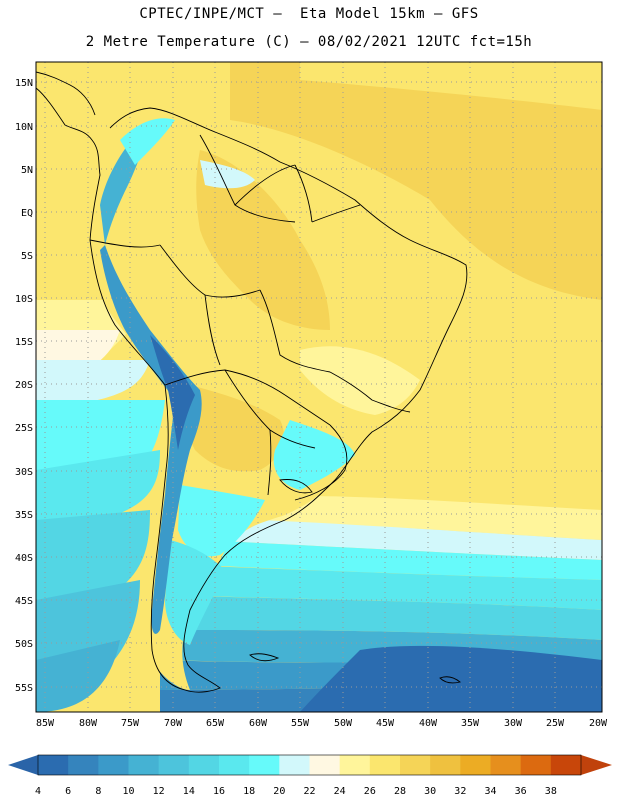  Describe the element at coordinates (490, 791) in the screenshot. I see `colorbar-tick-label: 34` at that location.